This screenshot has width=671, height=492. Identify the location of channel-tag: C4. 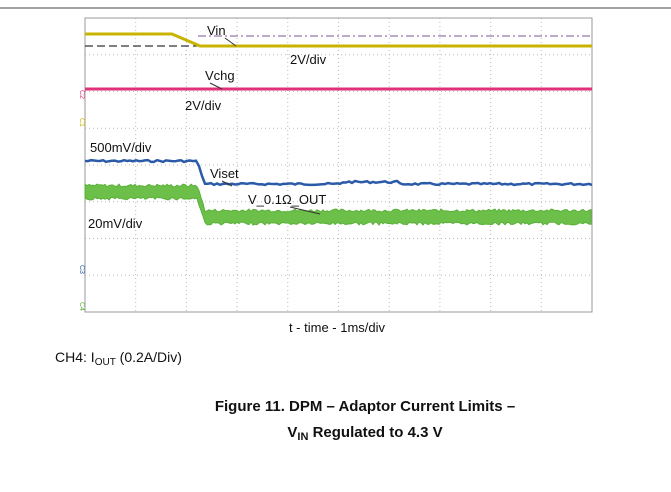
(81, 306).